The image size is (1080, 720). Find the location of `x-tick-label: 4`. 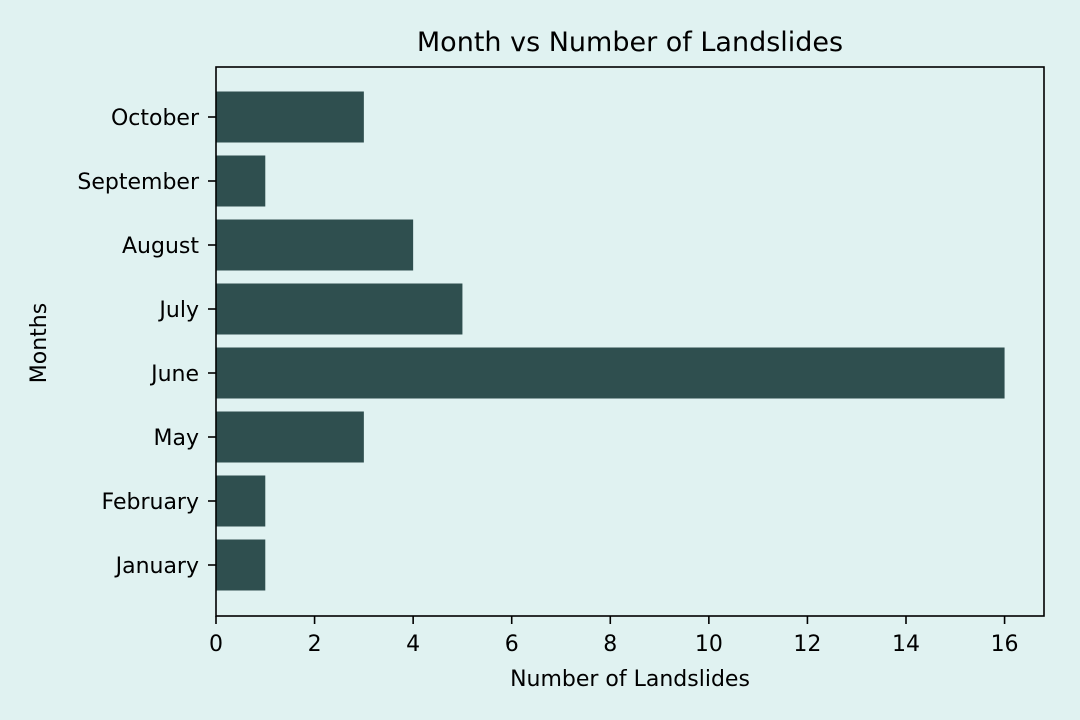

x-tick-label: 4 is located at coordinates (413, 644).